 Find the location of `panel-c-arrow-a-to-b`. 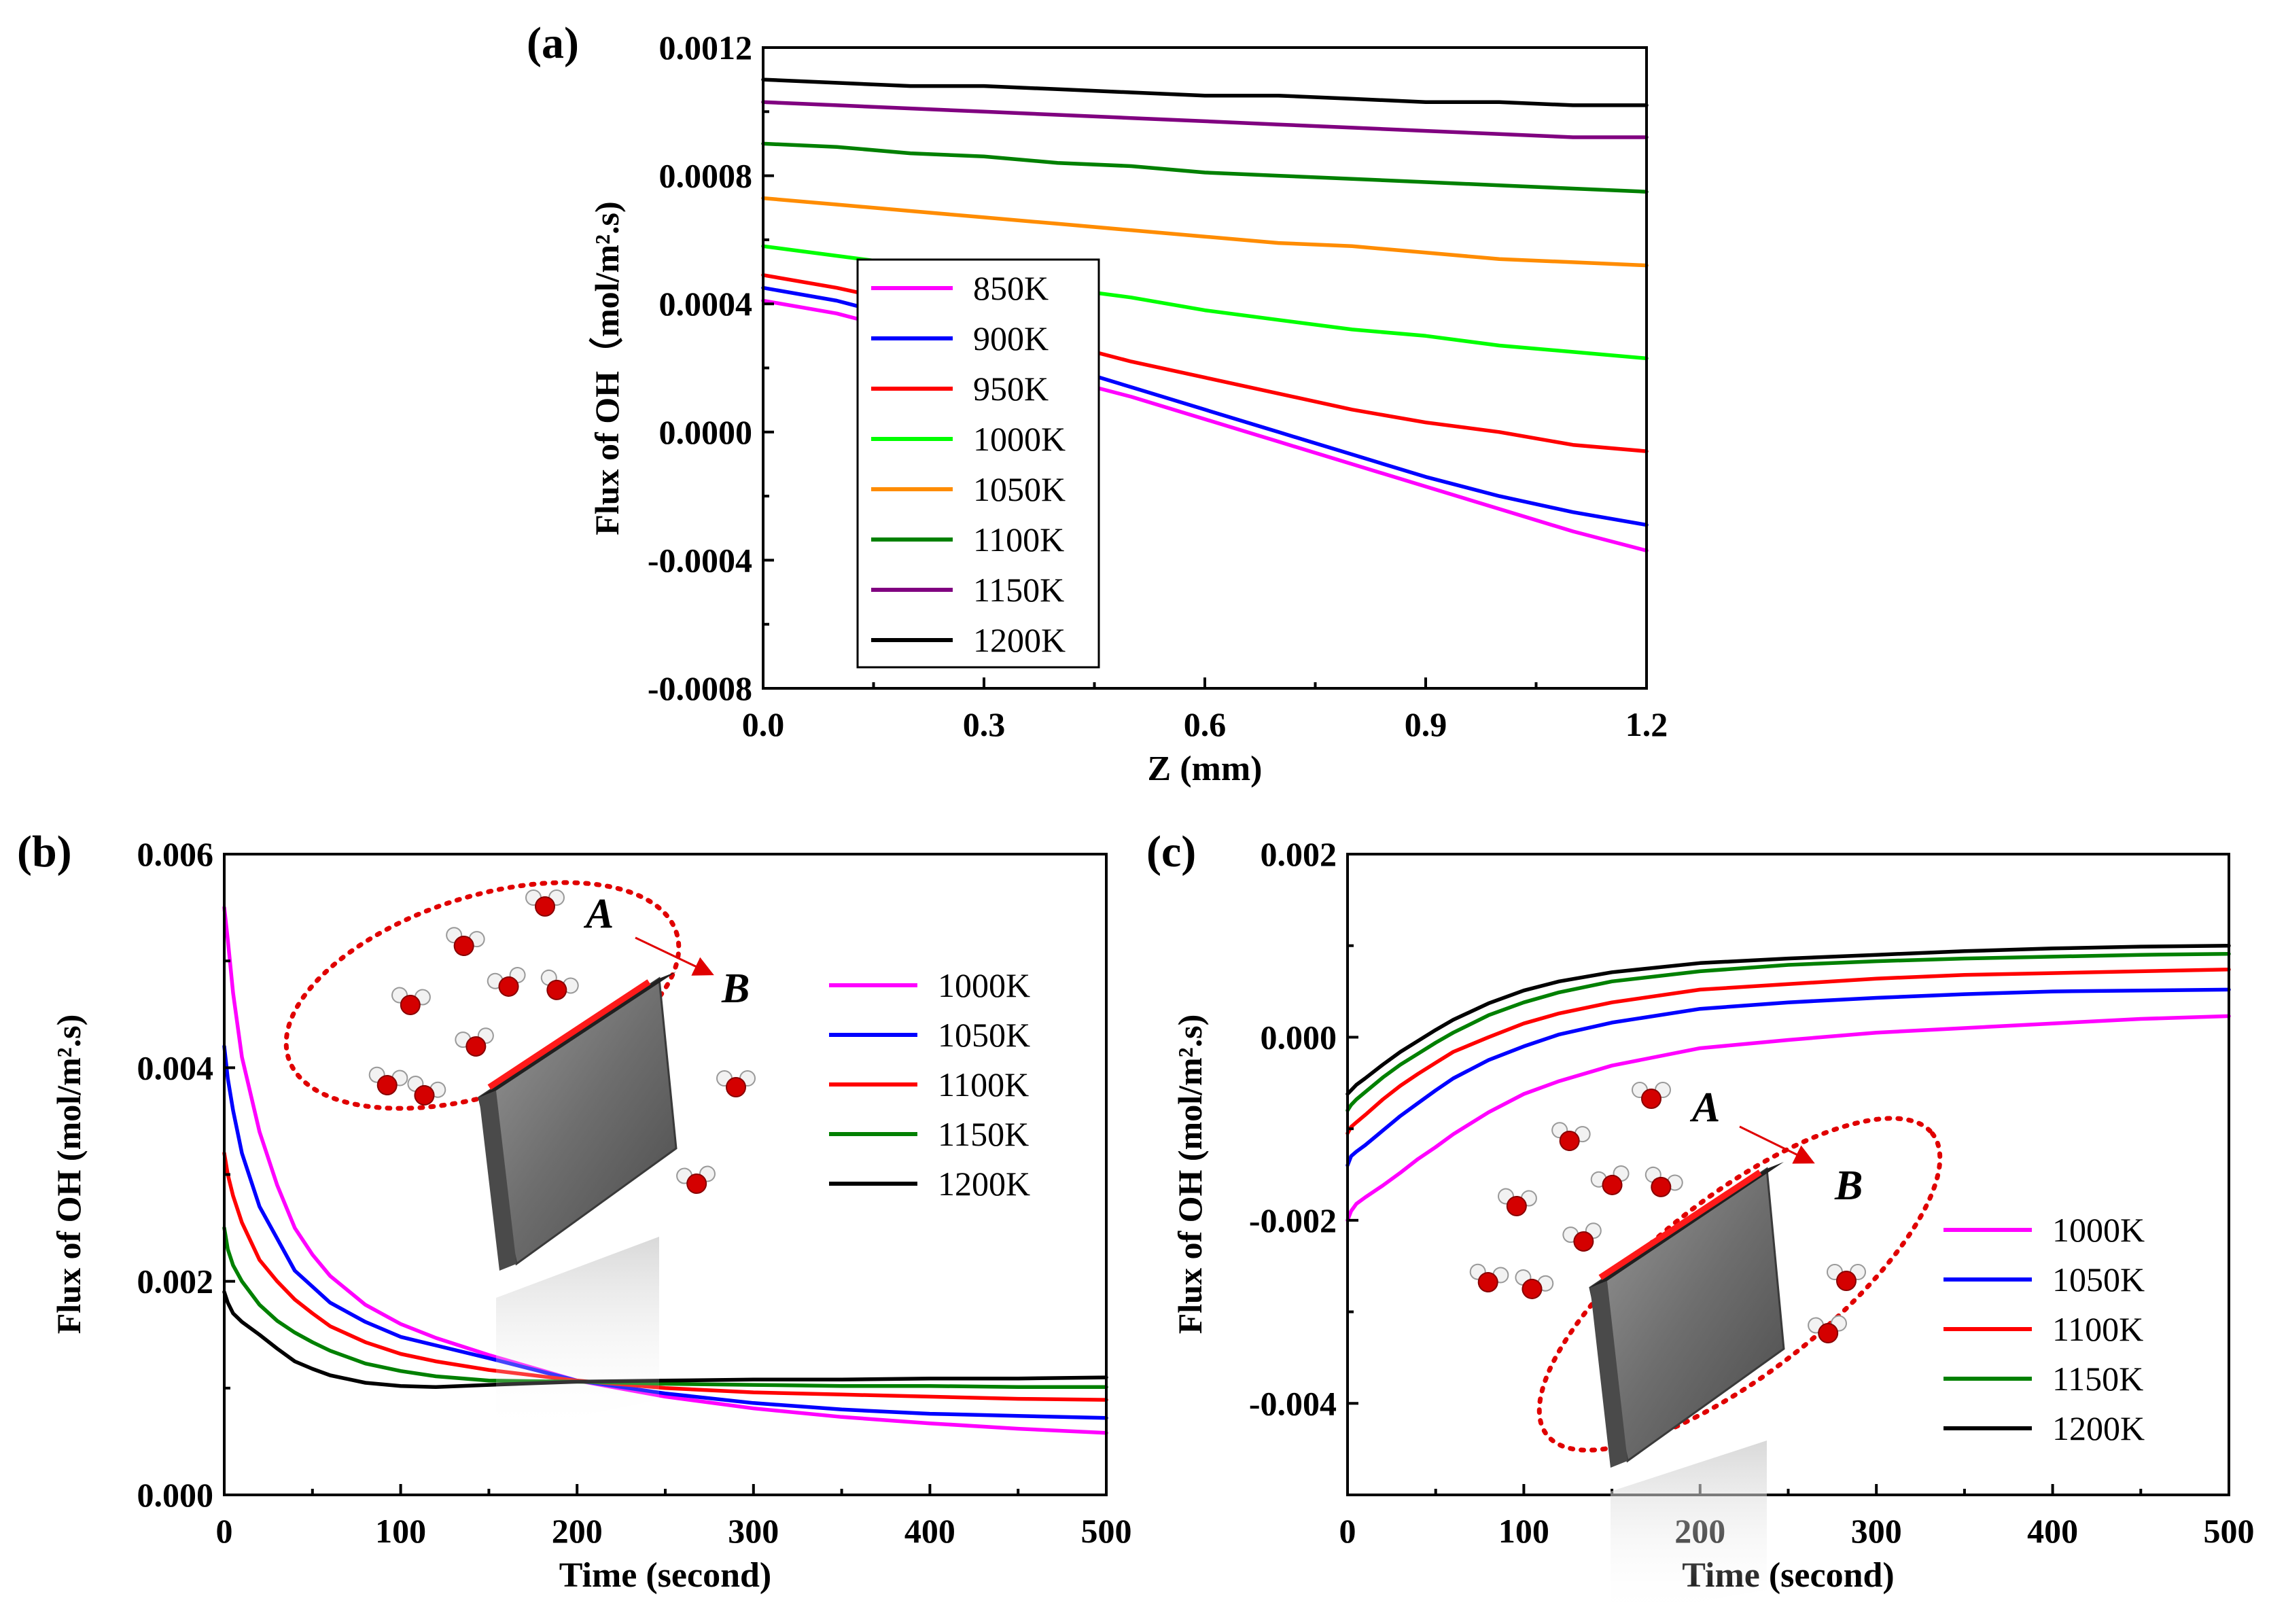

panel-c-arrow-a-to-b is located at coordinates (1777, 1144).